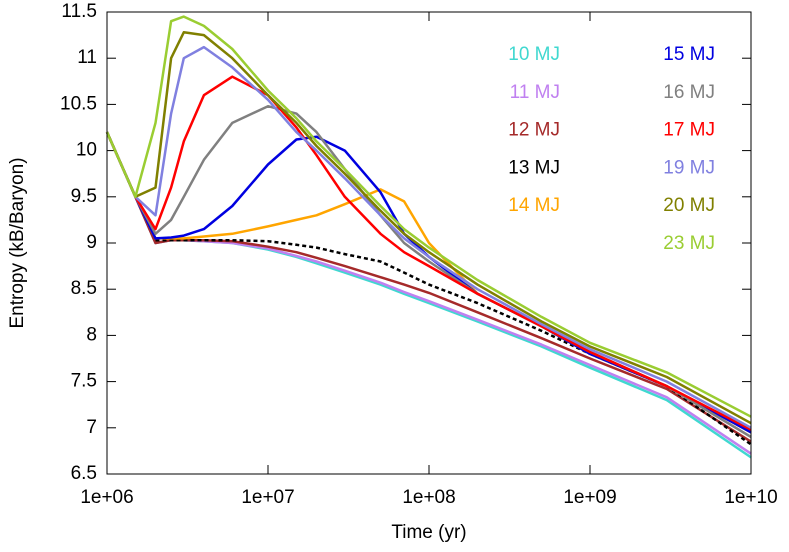  What do you see at coordinates (17, 242) in the screenshot?
I see `y-axis-label: Entropy (kB/Baryon)` at bounding box center [17, 242].